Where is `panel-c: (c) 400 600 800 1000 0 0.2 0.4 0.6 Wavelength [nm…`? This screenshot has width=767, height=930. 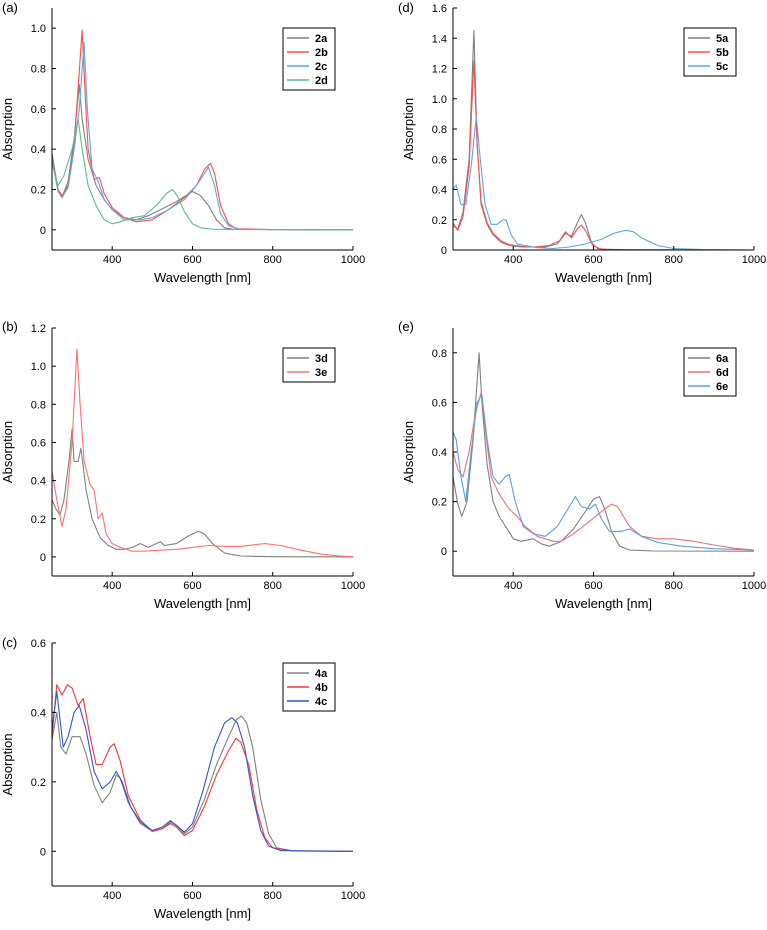 panel-c: (c) 400 600 800 1000 0 0.2 0.4 0.6 Wavelength [nm… is located at coordinates (182, 778).